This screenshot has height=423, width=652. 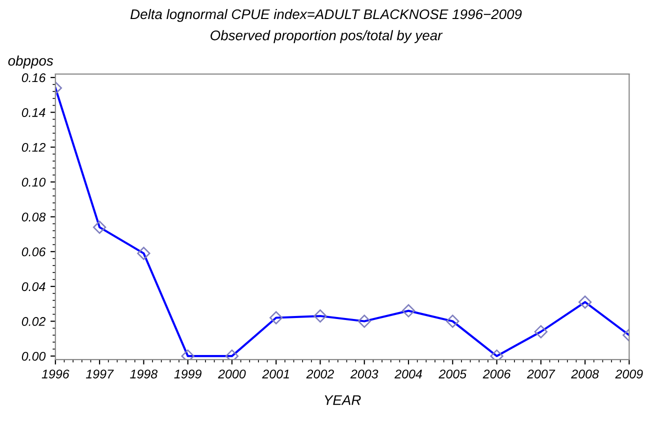 I want to click on y-tick-label: 0.06, so click(x=34, y=251).